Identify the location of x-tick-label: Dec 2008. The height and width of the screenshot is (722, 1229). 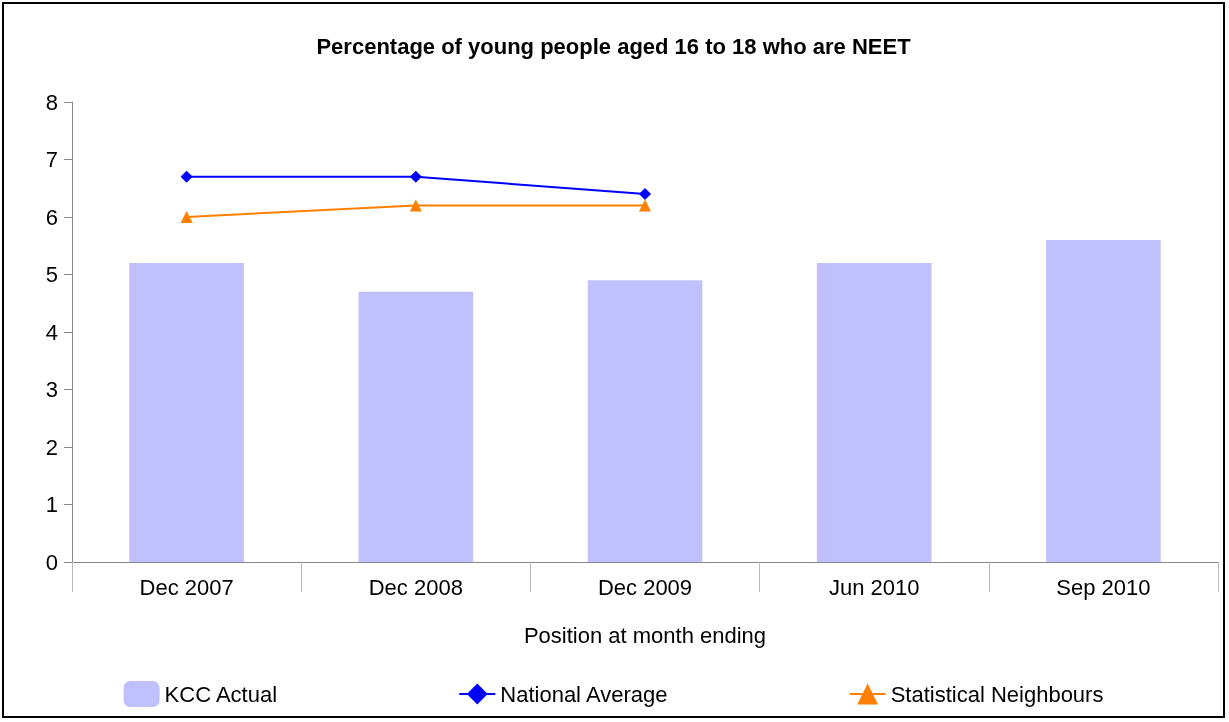
(415, 587).